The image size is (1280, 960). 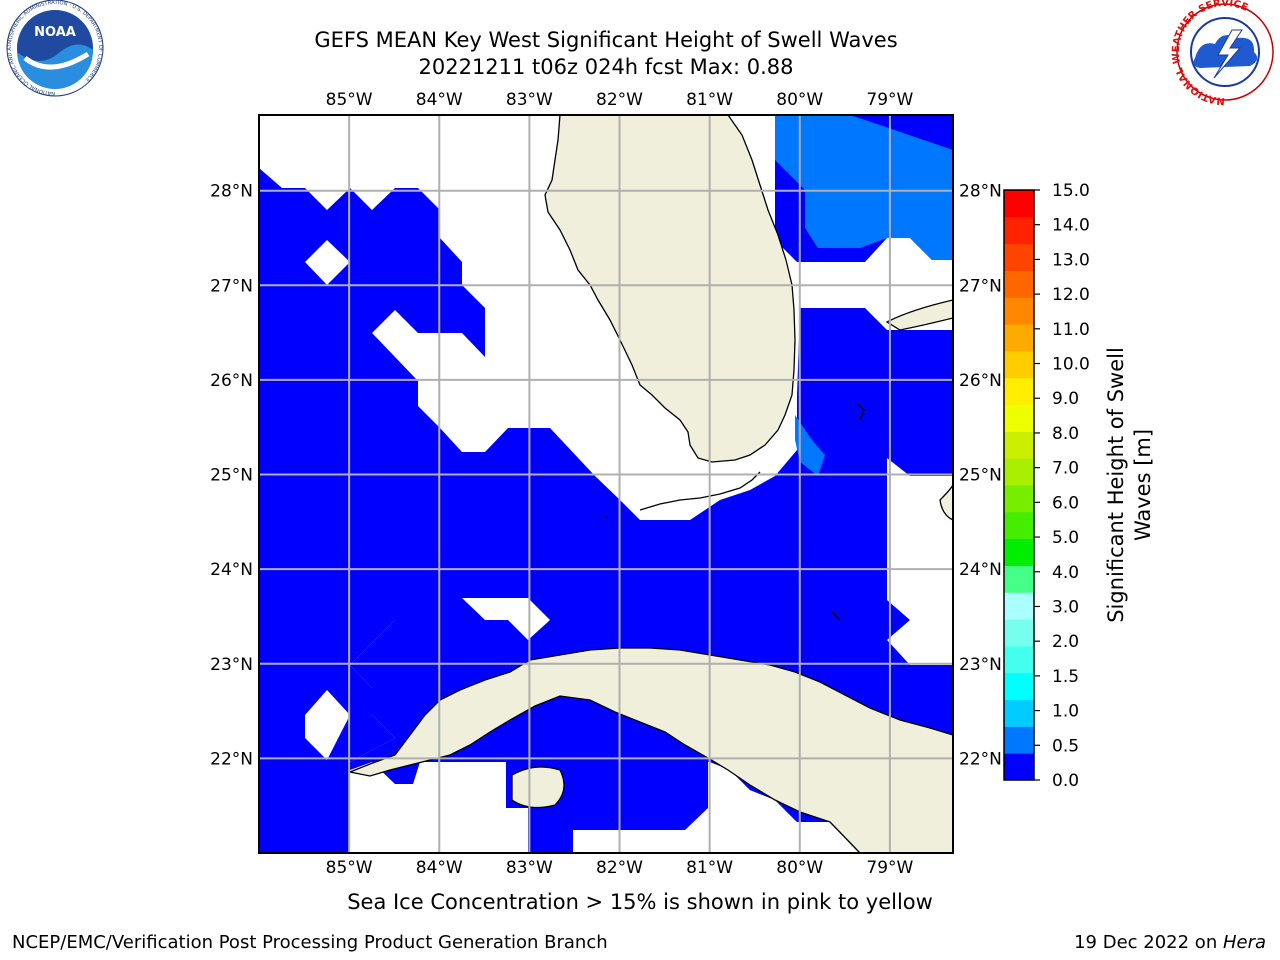 I want to click on colorbar-tick-label: 15.0, so click(x=1071, y=191).